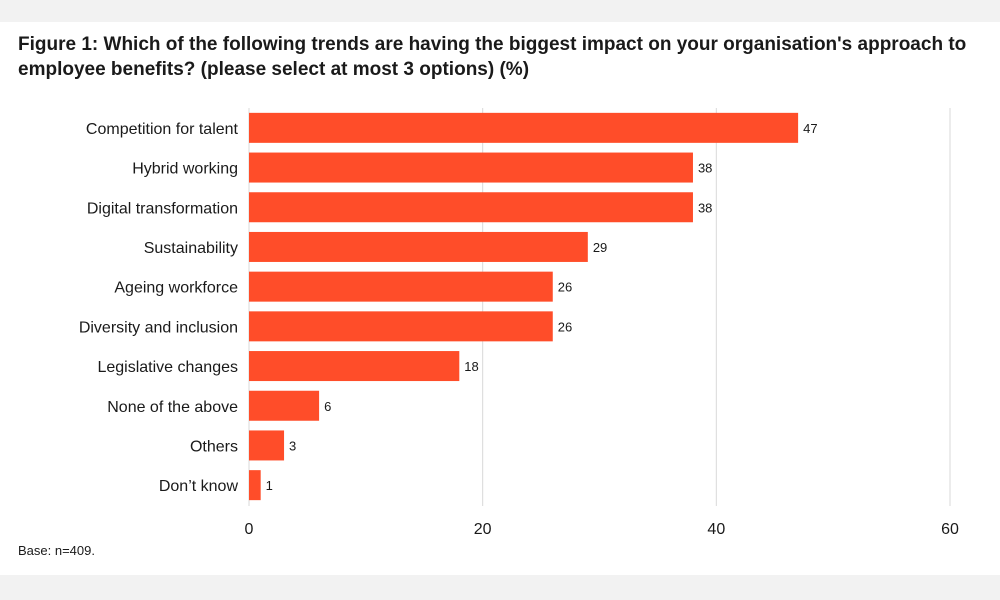 Image resolution: width=1000 pixels, height=600 pixels. Describe the element at coordinates (483, 529) in the screenshot. I see `x-tick-label: 20` at that location.